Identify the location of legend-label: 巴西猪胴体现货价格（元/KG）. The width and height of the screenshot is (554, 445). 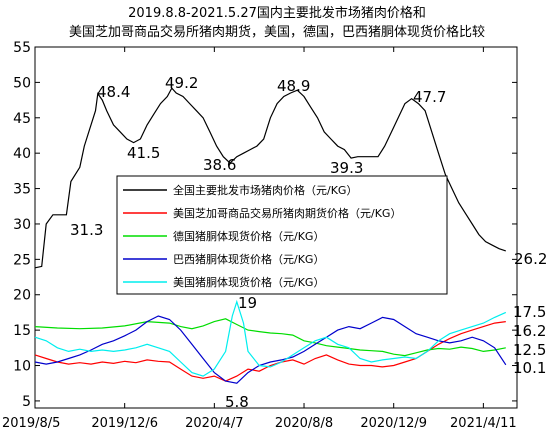
(248, 259).